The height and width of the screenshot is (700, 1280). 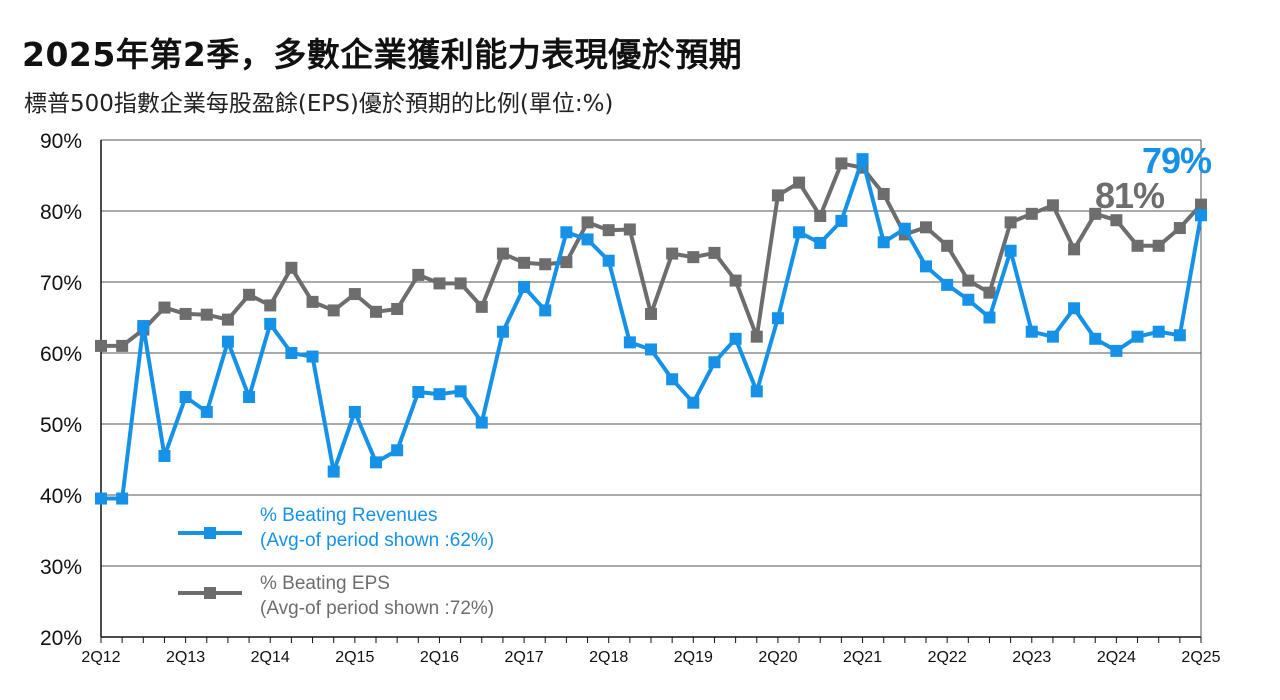 What do you see at coordinates (1031, 657) in the screenshot?
I see `x-tick-label: 2Q23` at bounding box center [1031, 657].